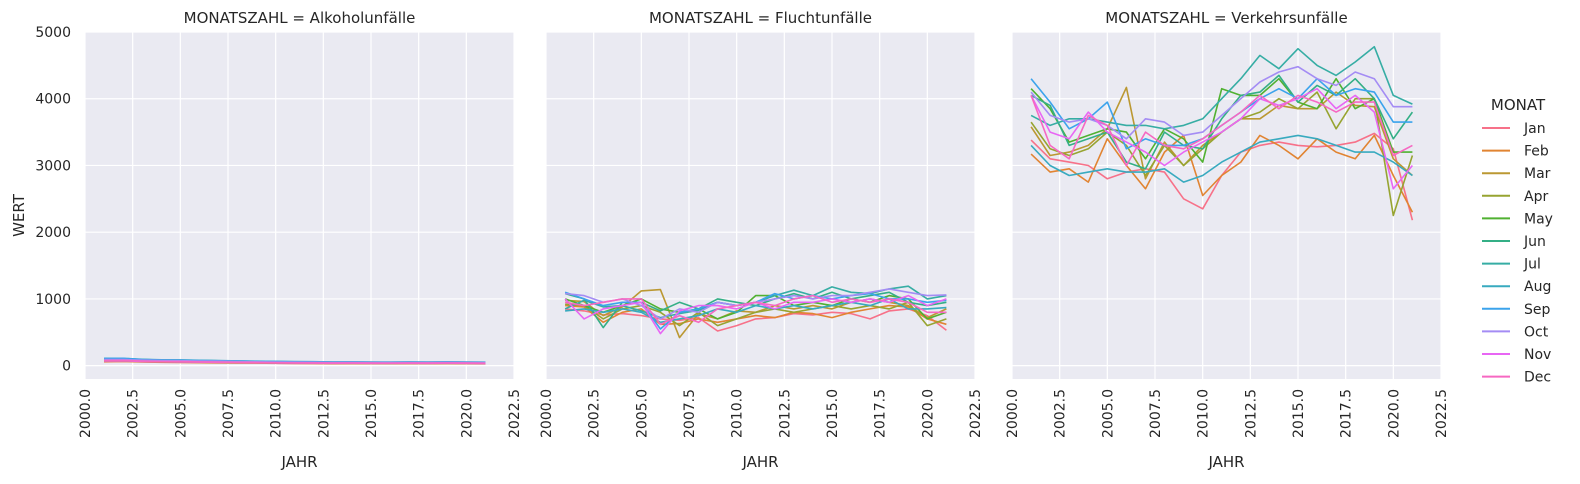  I want to click on legend-item-aug: Aug, so click(1516, 287).